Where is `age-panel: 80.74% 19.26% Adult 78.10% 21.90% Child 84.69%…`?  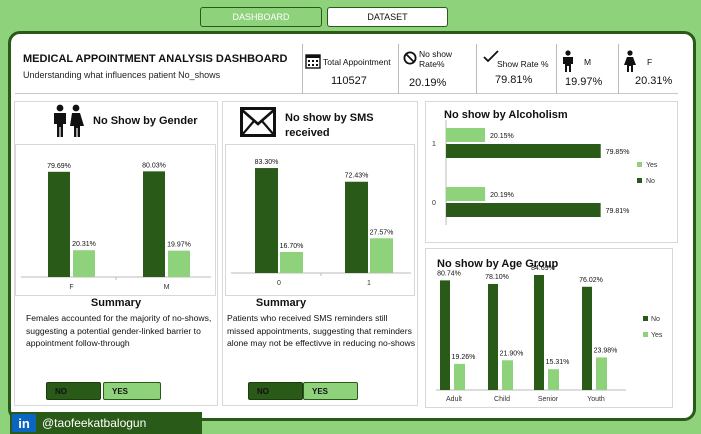
age-panel: 80.74% 19.26% Adult 78.10% 21.90% Child 84.69%… is located at coordinates (549, 328).